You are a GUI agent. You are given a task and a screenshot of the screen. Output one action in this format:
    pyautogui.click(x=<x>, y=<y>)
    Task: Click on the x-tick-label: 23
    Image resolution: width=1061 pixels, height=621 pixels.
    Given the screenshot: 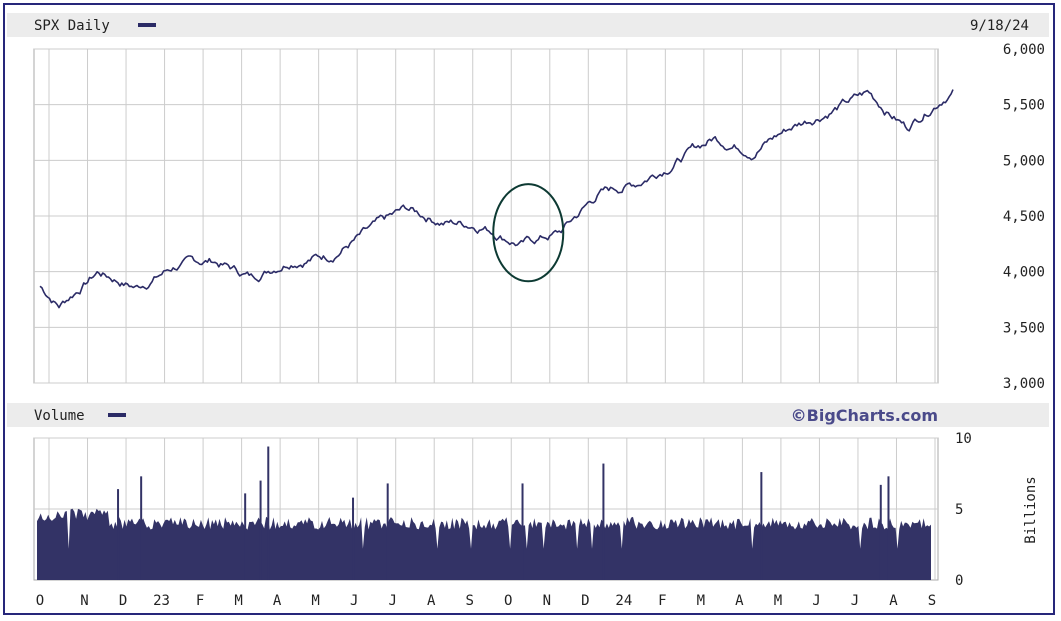 What is the action you would take?
    pyautogui.click(x=161, y=601)
    